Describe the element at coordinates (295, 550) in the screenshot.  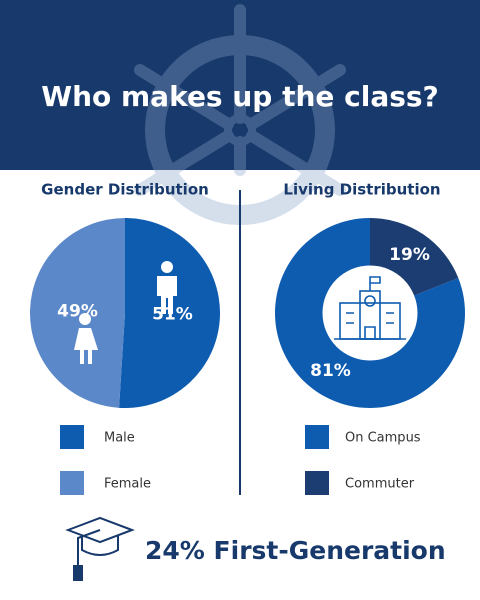
I see `footer-stat: 24% First-Generation` at that location.